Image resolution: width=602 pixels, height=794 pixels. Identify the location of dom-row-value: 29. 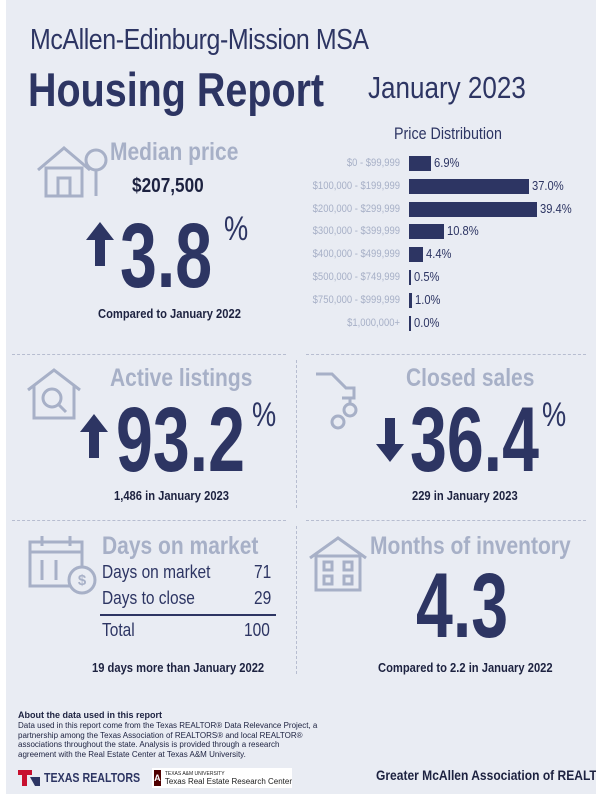
(263, 598).